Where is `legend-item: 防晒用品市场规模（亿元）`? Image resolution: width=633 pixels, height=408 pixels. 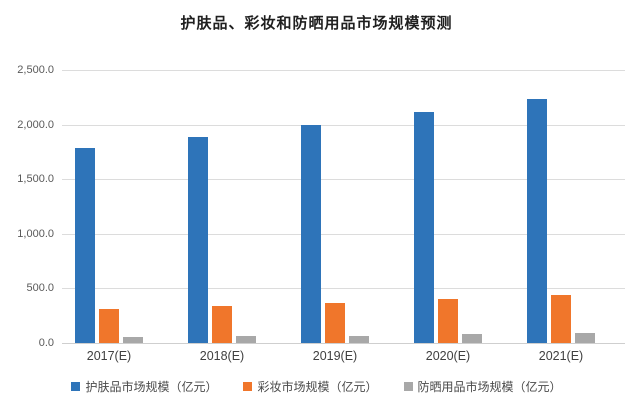
legend-item: 防晒用品市场规模（亿元） is located at coordinates (482, 386).